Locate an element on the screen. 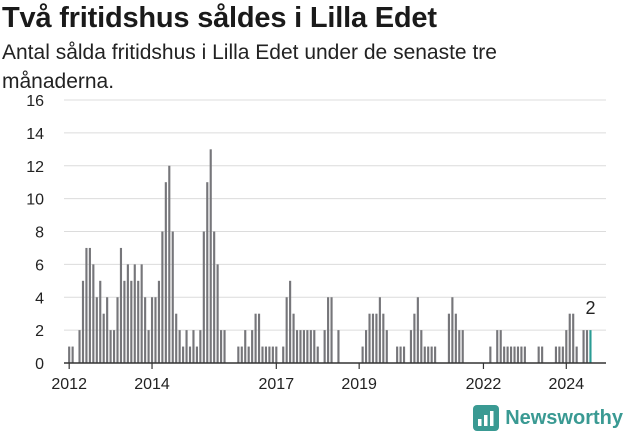  y-tick-label: 10 is located at coordinates (35, 200).